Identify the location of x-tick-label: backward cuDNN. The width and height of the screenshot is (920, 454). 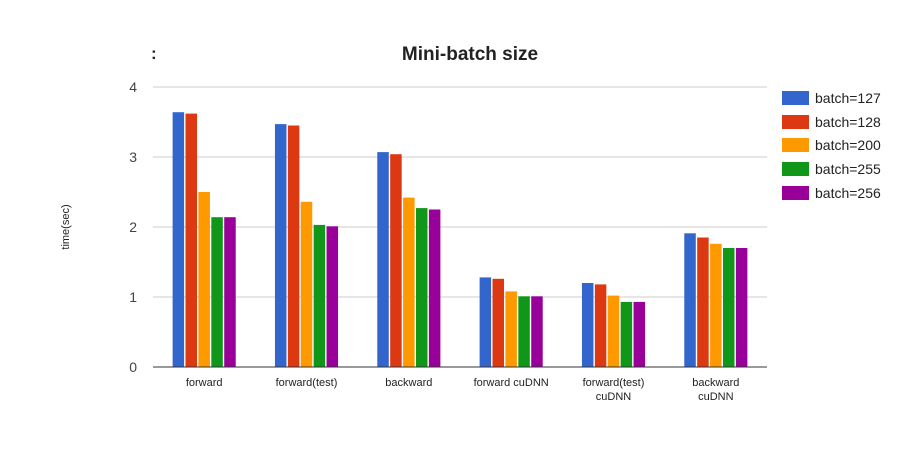
(715, 390).